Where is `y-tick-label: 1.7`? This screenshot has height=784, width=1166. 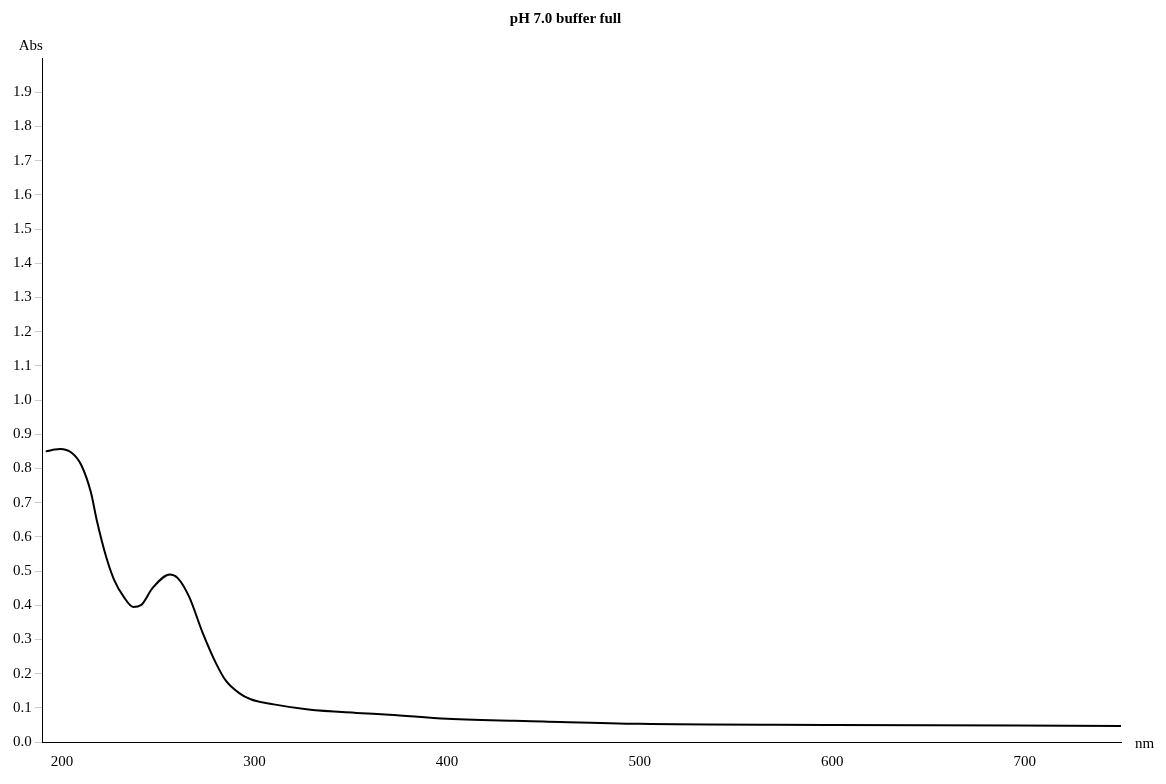
y-tick-label: 1.7 is located at coordinates (23, 159).